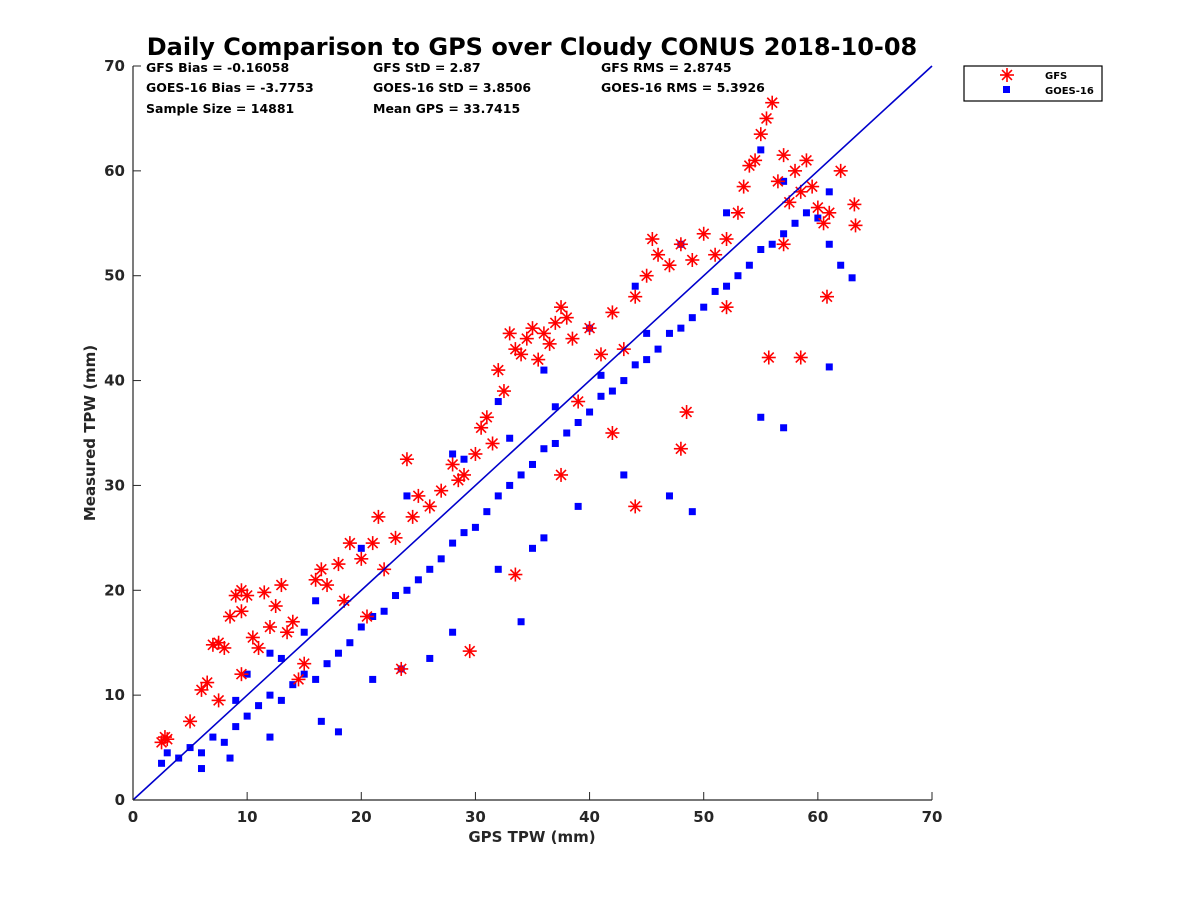 This screenshot has height=900, width=1200. Describe the element at coordinates (1006, 89) in the screenshot. I see `legend-goes16-marker` at that location.